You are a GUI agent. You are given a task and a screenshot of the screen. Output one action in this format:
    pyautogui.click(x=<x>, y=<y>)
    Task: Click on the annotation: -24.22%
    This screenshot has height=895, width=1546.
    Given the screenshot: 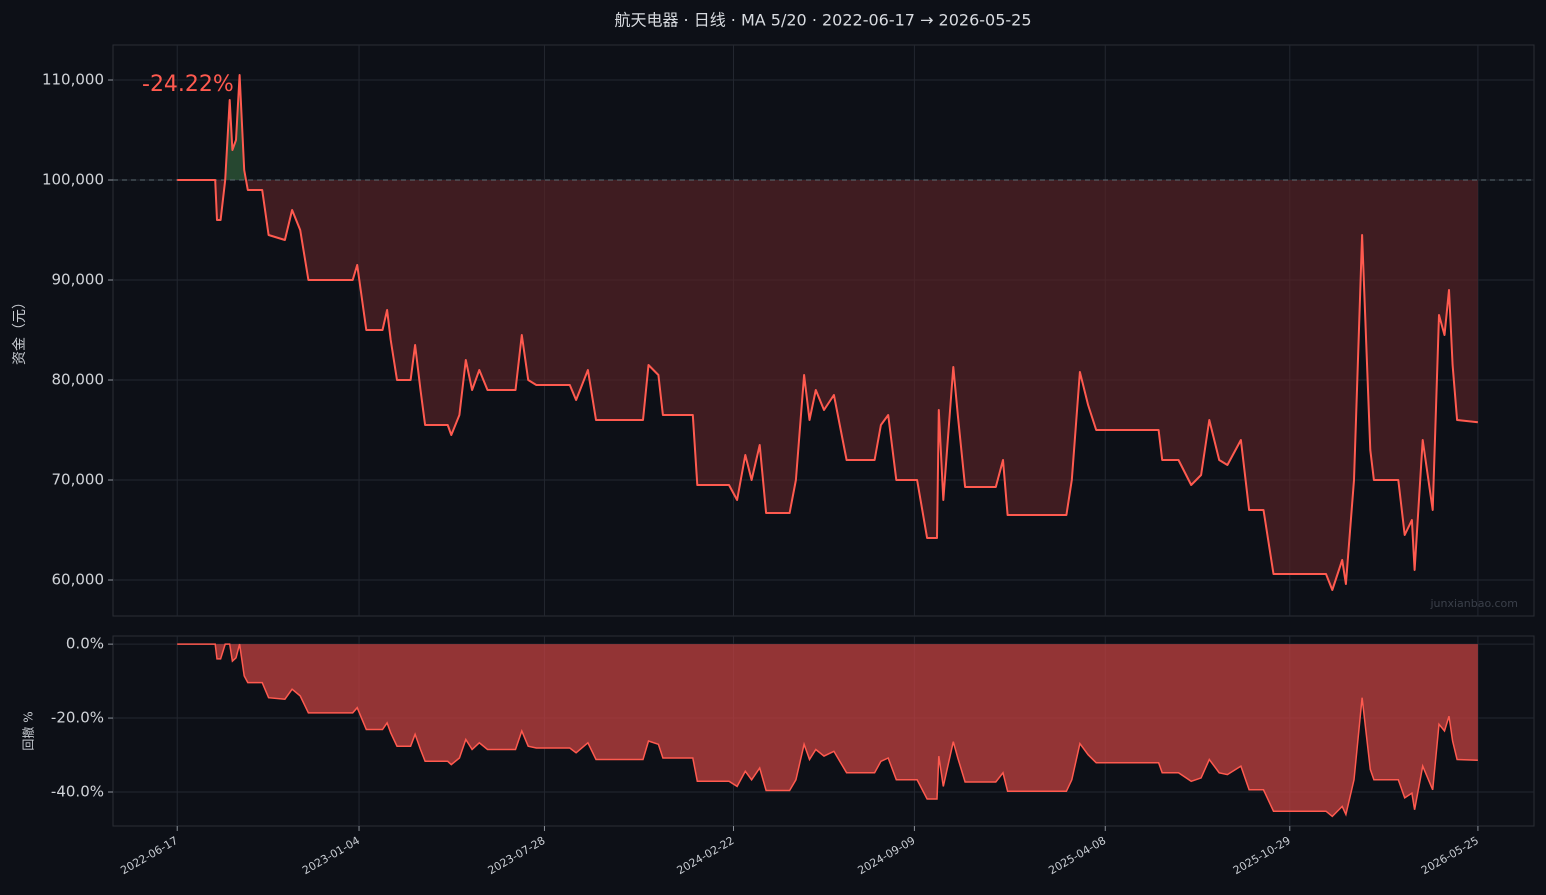 What is the action you would take?
    pyautogui.click(x=188, y=84)
    